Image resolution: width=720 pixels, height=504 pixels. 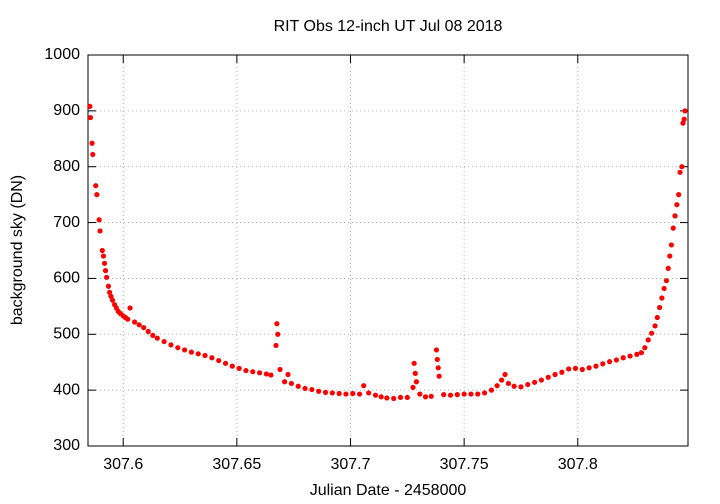 I want to click on x-tick-label: 307.75, so click(x=464, y=464).